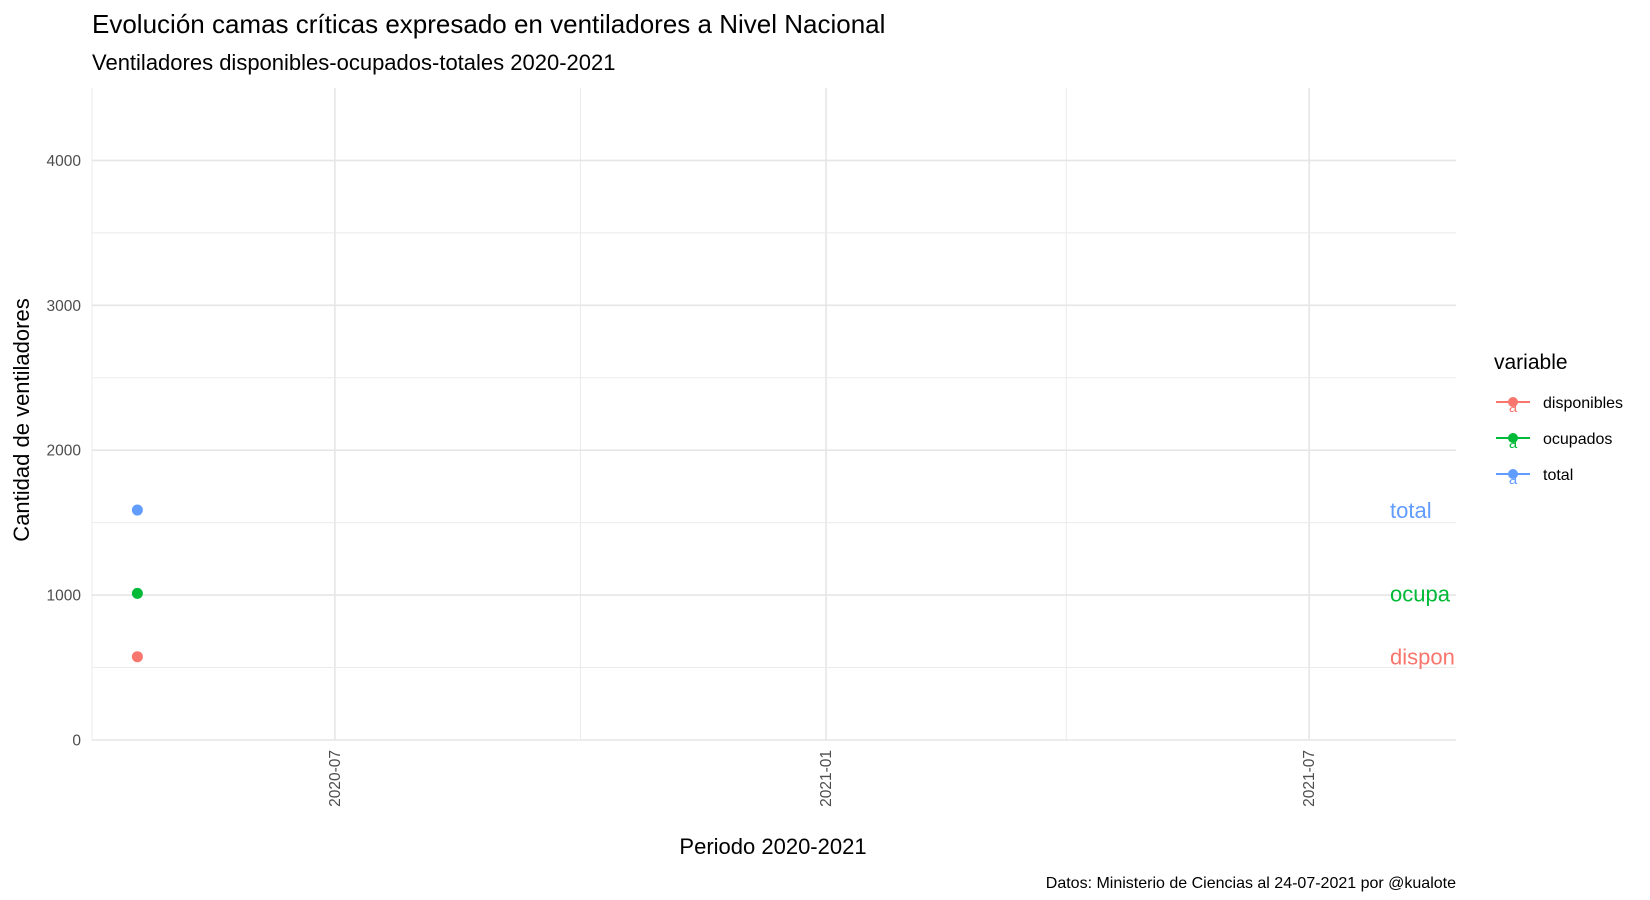  I want to click on series-end-labels: dispon ocupa total, so click(1422, 584).